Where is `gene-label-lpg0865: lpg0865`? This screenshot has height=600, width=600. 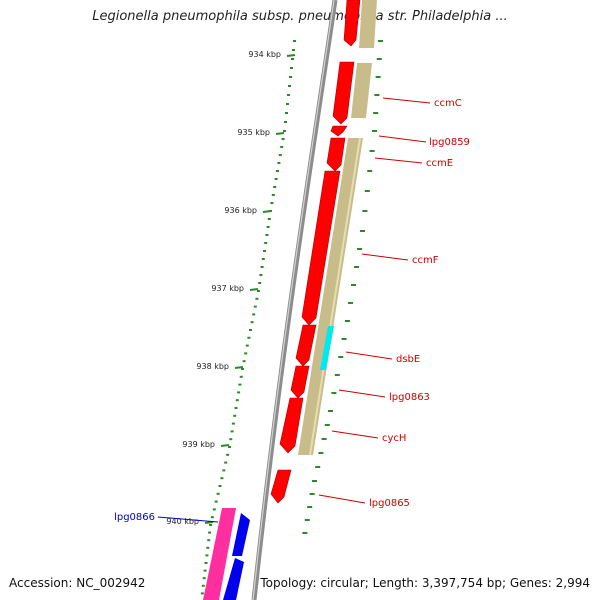 gene-label-lpg0865: lpg0865 is located at coordinates (389, 503).